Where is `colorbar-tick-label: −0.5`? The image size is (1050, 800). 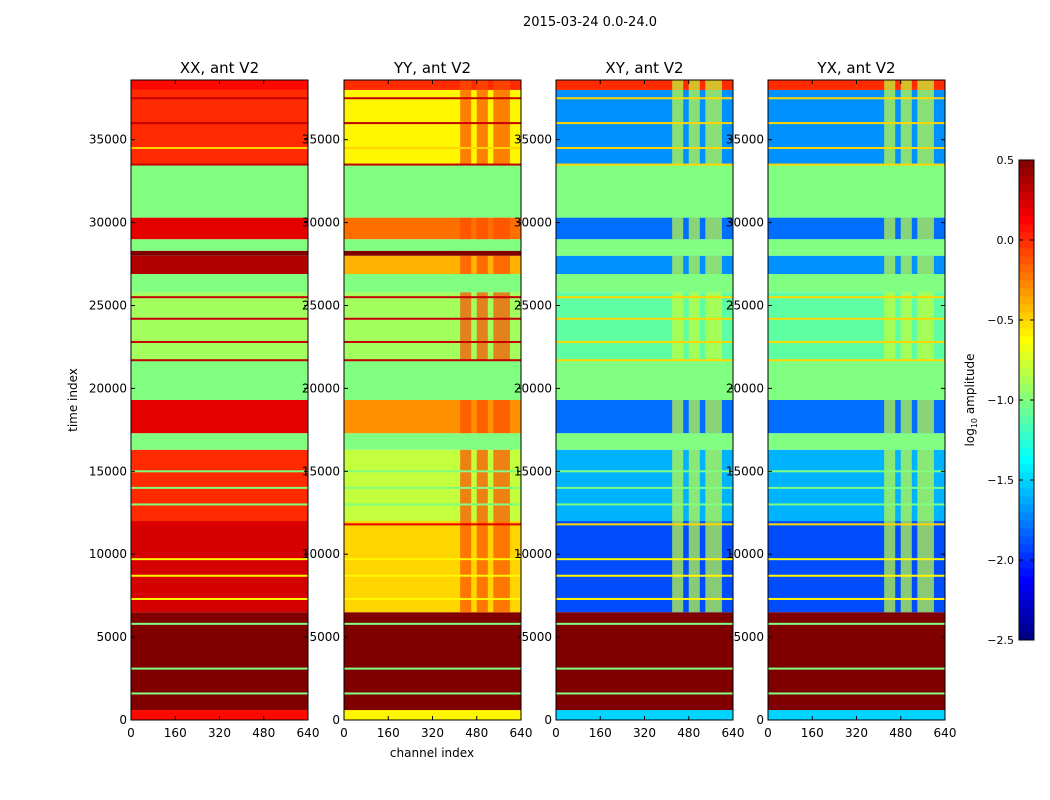
colorbar-tick-label: −0.5 is located at coordinates (1000, 320).